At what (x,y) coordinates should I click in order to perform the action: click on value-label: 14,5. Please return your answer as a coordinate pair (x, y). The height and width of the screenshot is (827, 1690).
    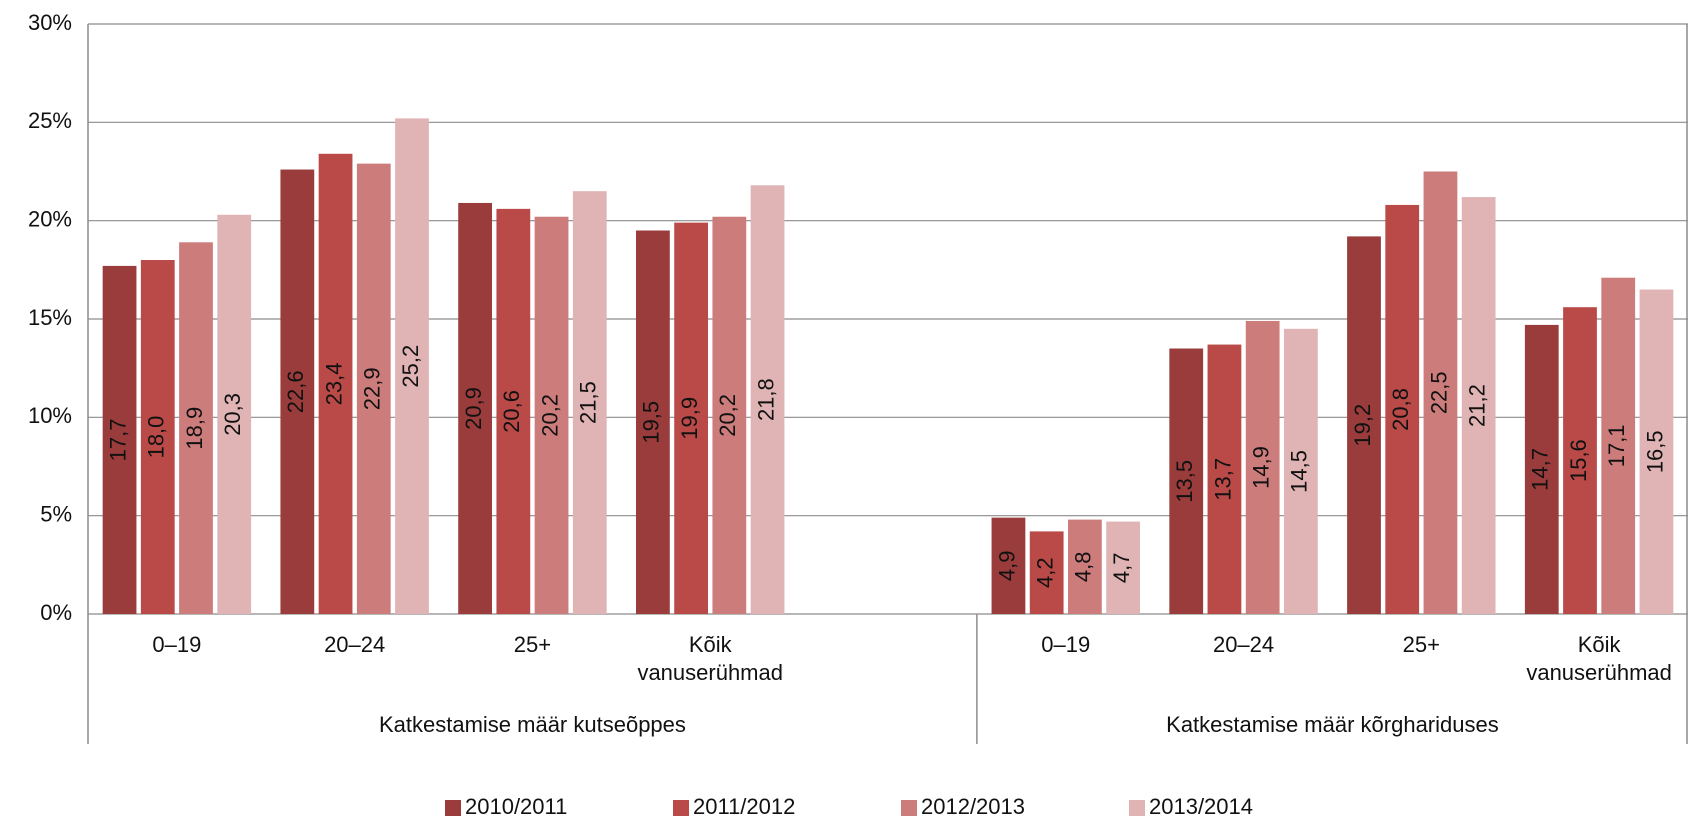
    Looking at the image, I should click on (1299, 471).